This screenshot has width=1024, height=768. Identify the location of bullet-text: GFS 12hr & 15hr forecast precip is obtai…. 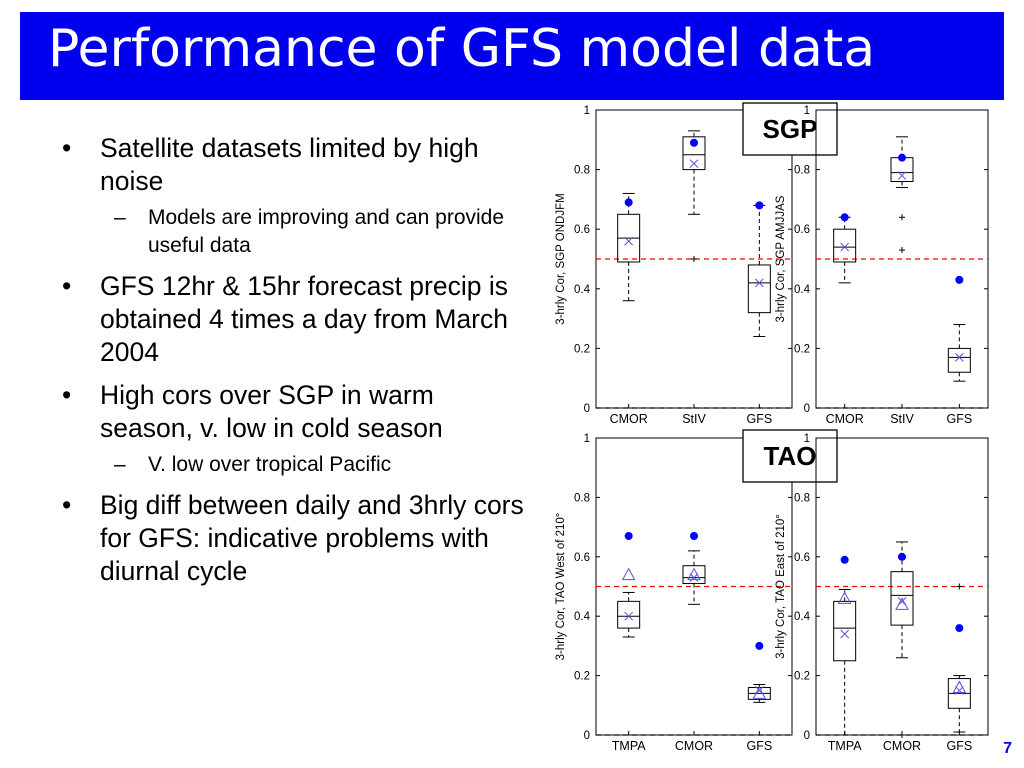
(304, 319).